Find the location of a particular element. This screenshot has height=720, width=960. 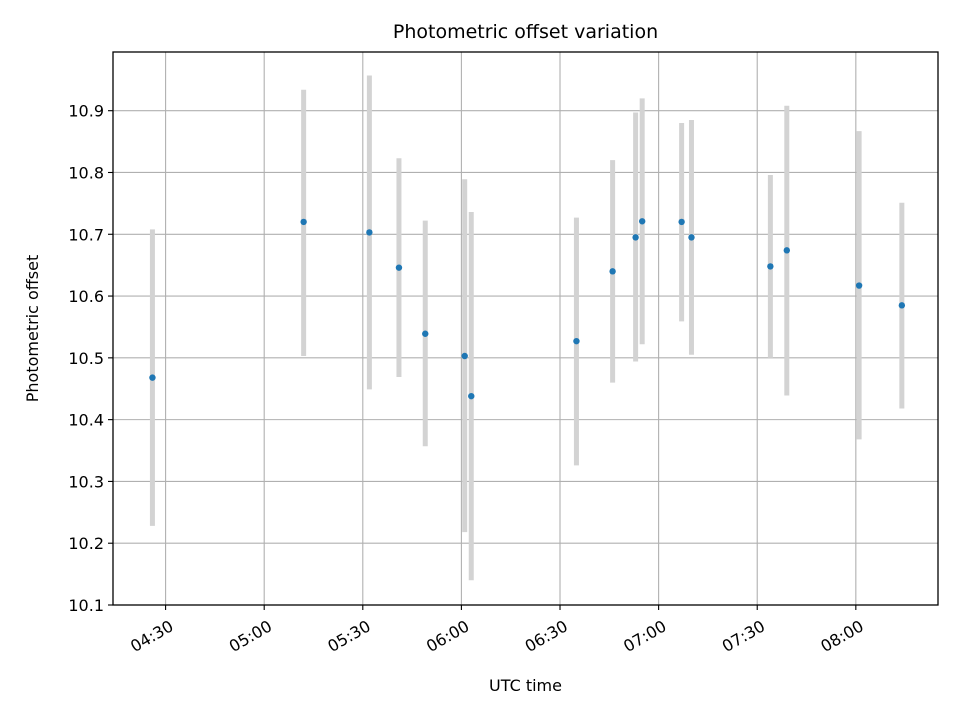

y-tick-label: 10.8 is located at coordinates (86, 172).